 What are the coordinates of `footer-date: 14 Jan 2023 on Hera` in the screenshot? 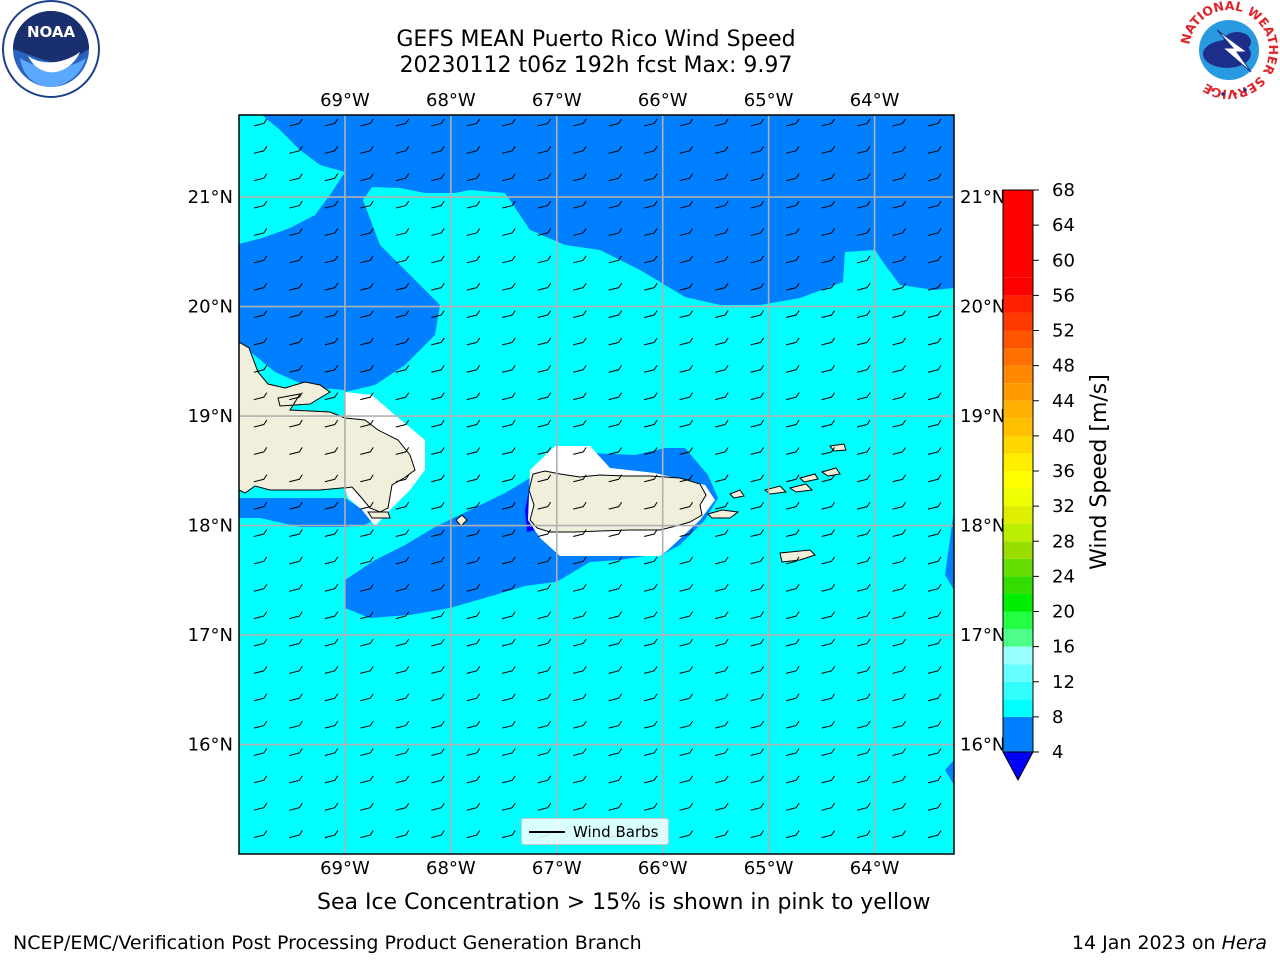 It's located at (1169, 943).